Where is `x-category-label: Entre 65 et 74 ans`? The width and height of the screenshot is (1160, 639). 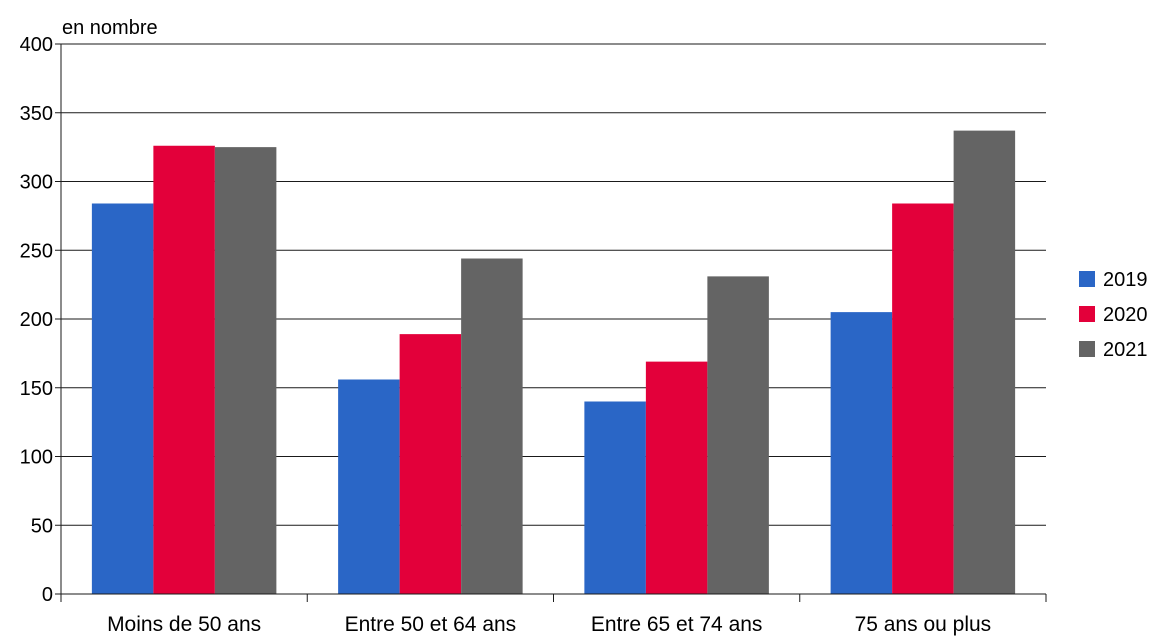
x-category-label: Entre 65 et 74 ans is located at coordinates (677, 624).